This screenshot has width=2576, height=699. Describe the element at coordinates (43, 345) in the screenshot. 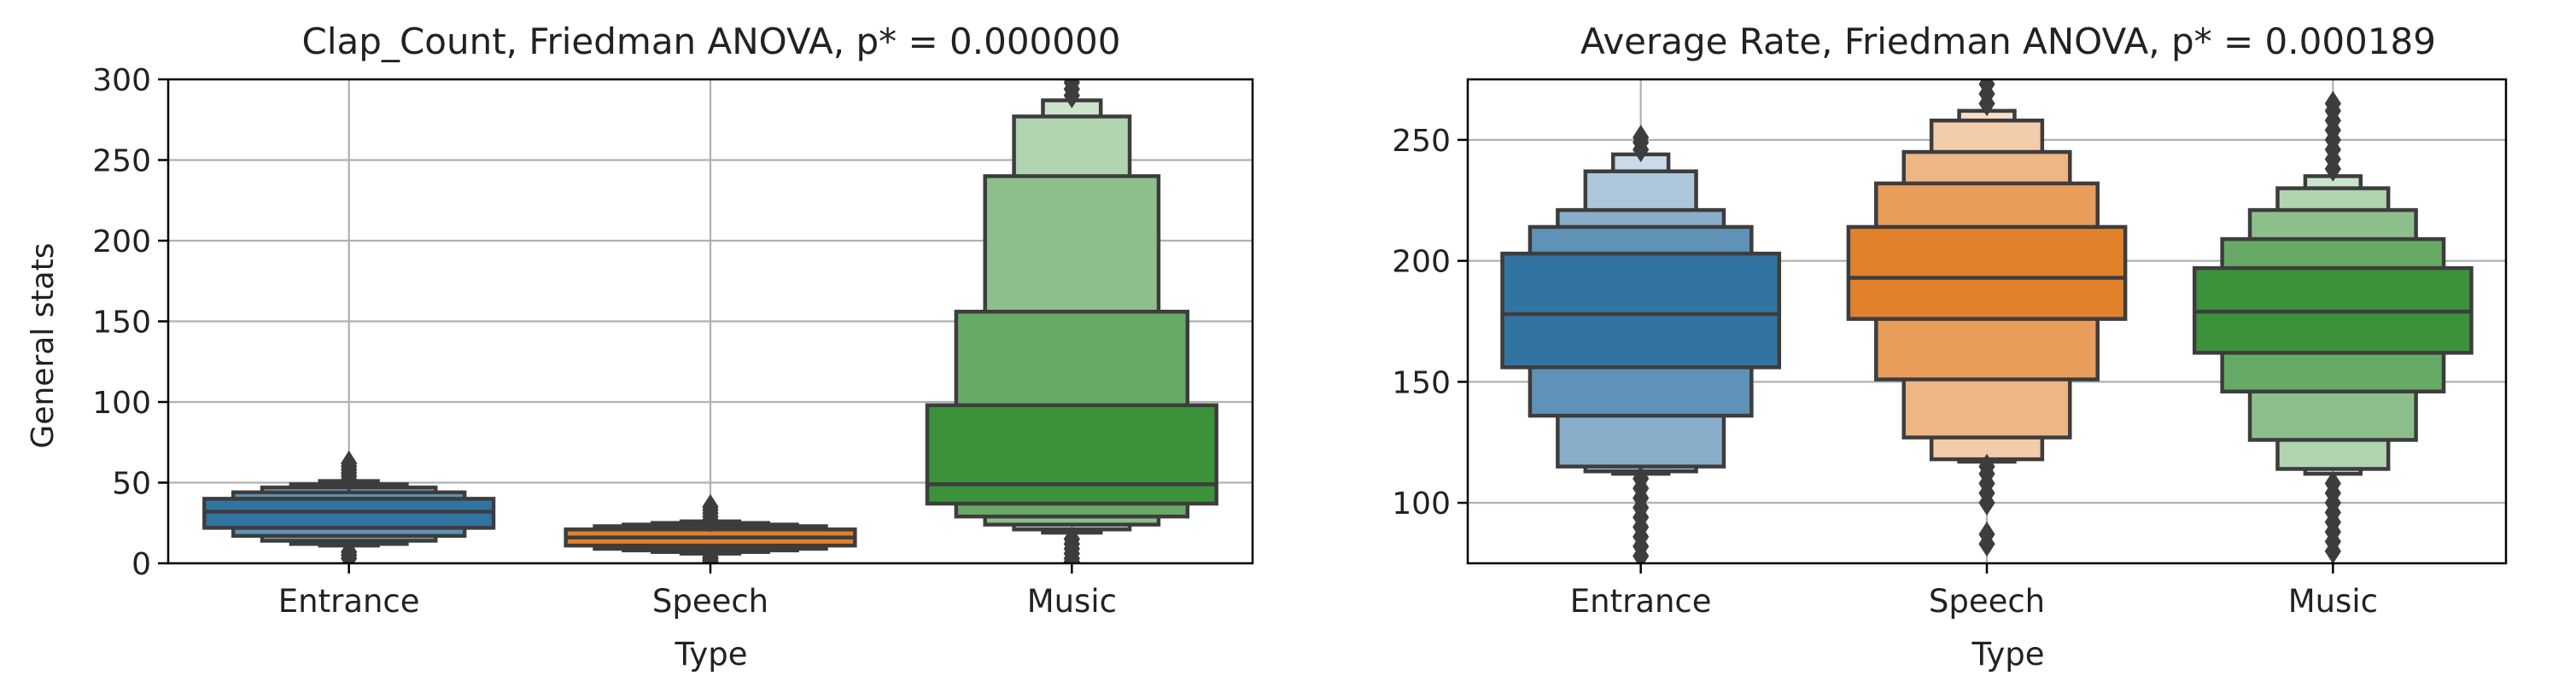

I see `left-chart-ylabel: General stats` at that location.